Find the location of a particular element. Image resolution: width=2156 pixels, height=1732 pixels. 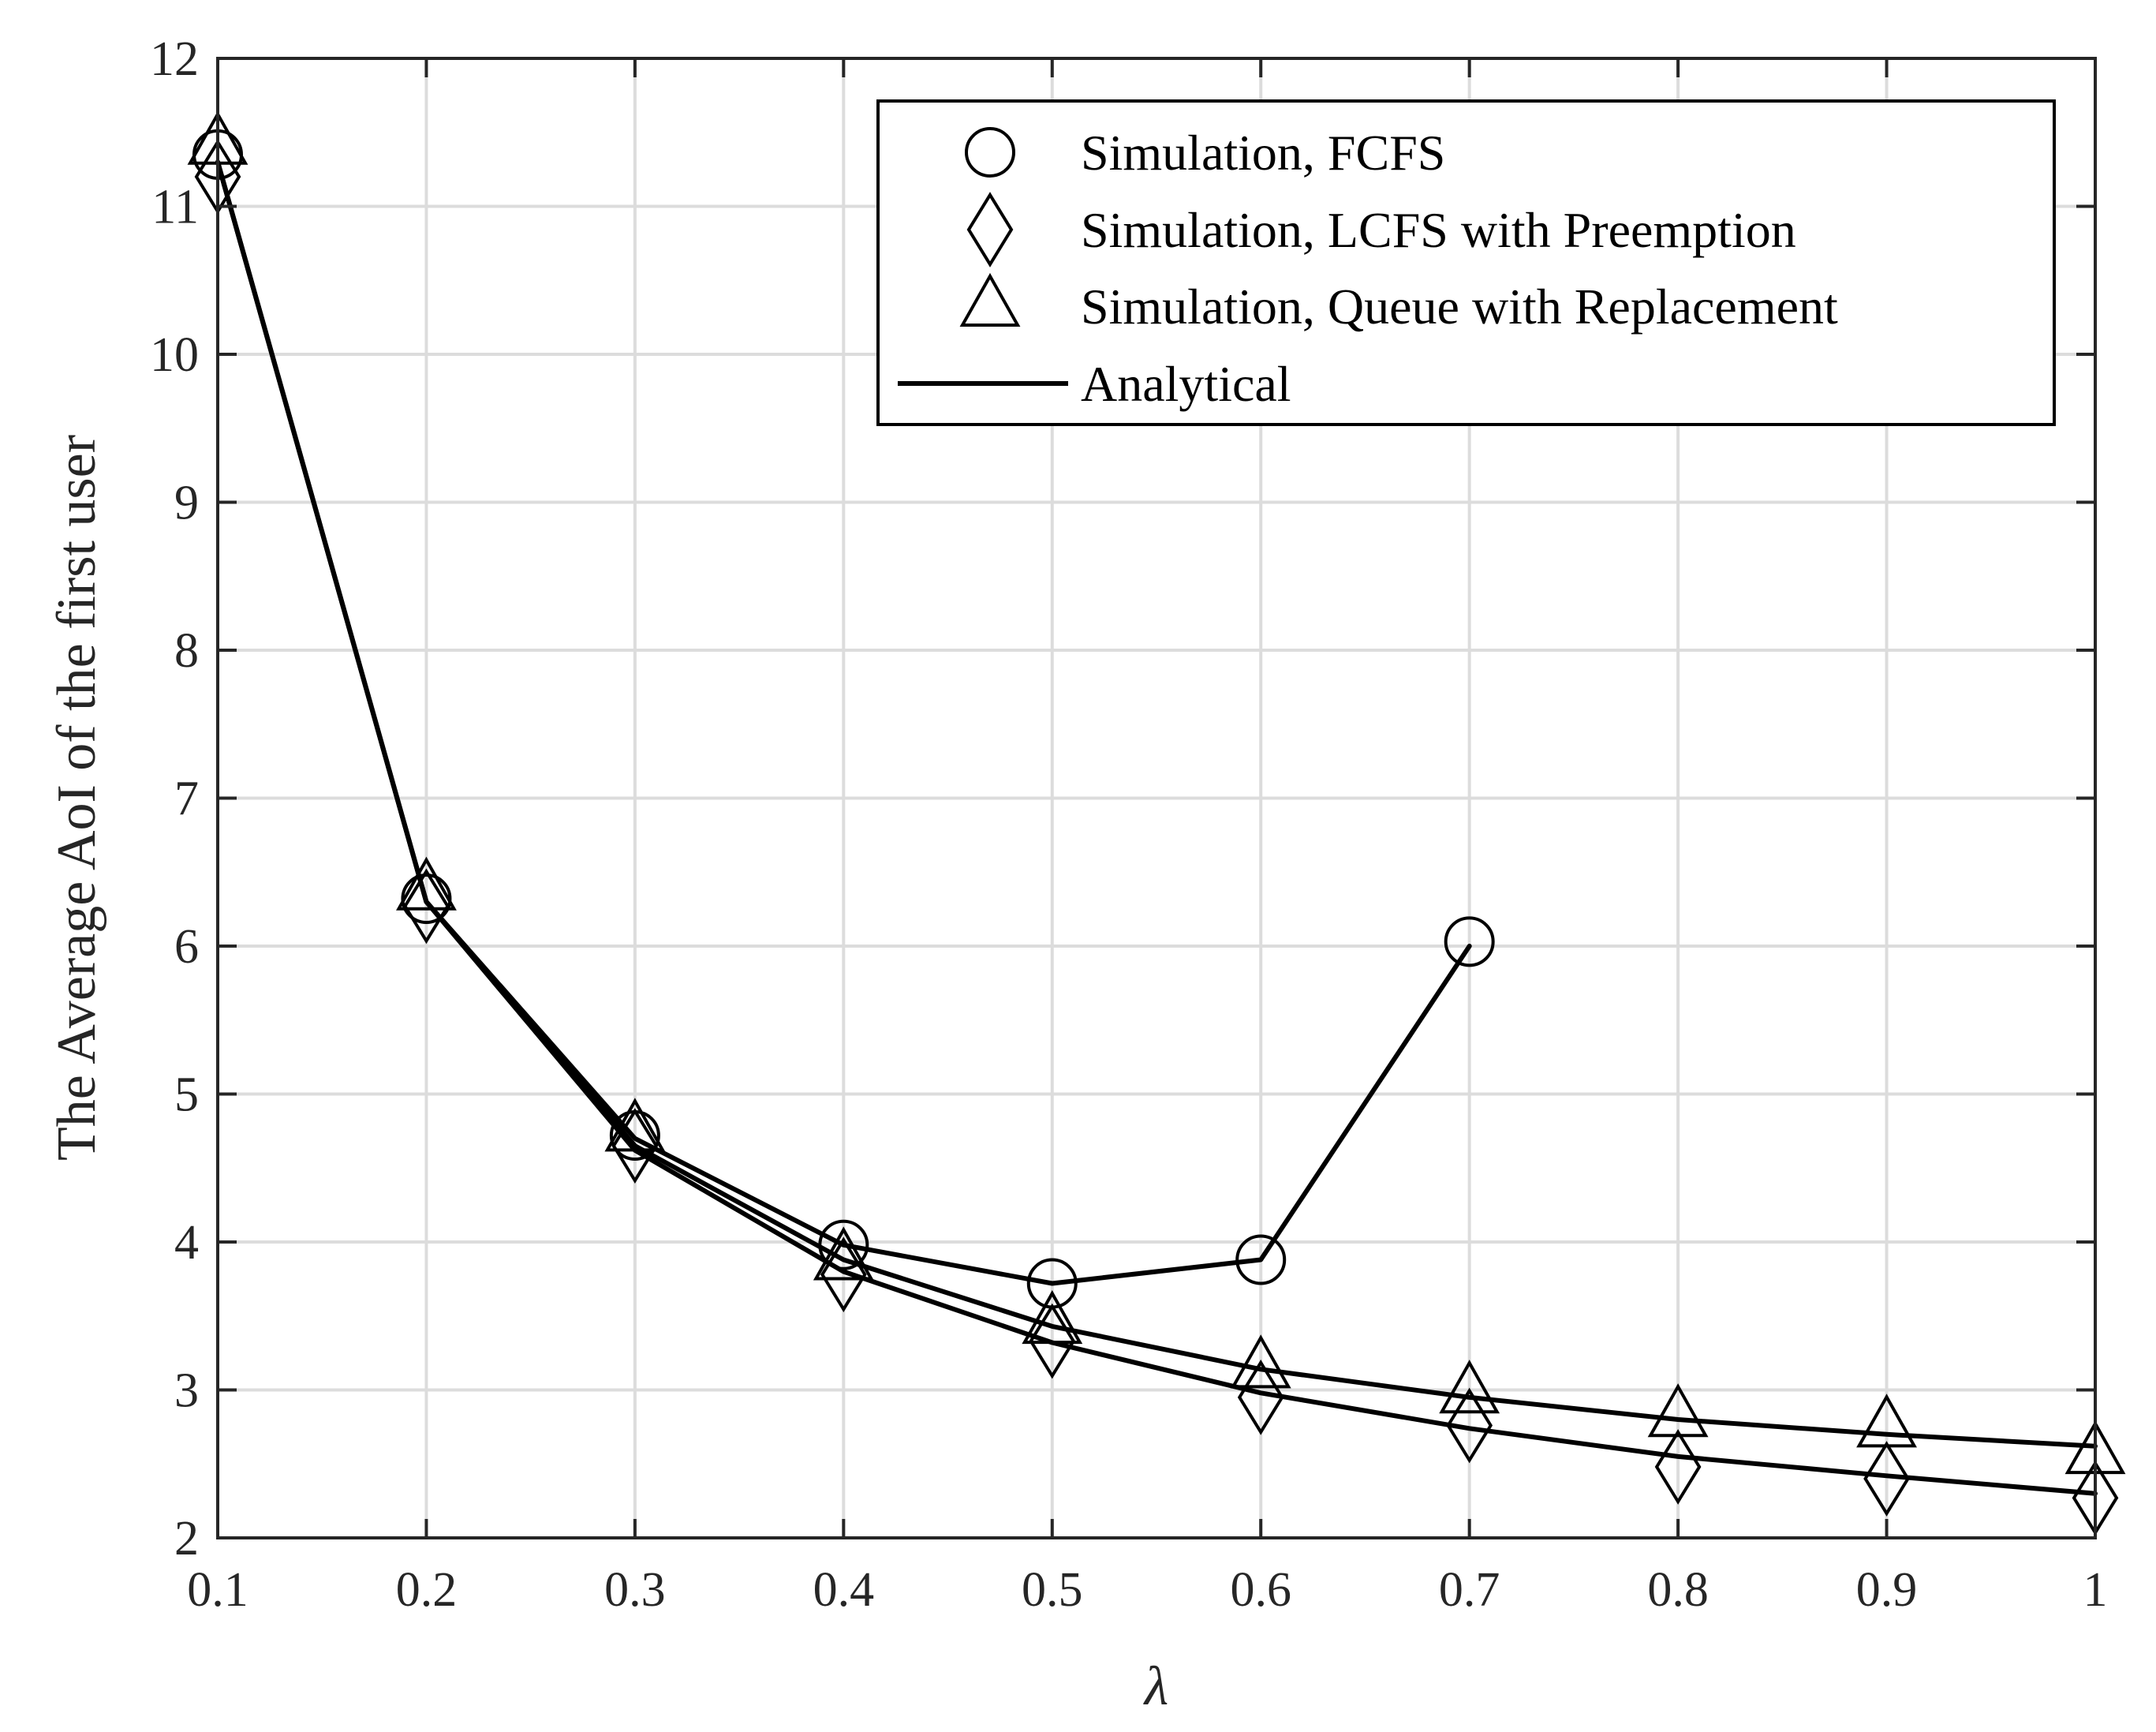

y-tick-label: 7 is located at coordinates (186, 799).